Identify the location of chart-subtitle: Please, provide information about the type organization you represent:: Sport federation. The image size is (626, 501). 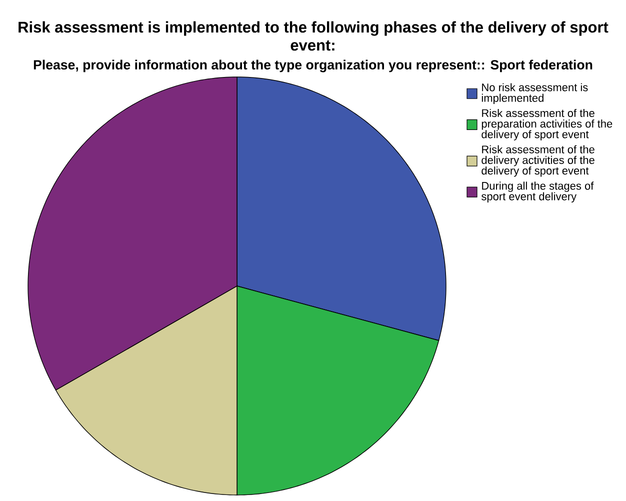
(313, 66).